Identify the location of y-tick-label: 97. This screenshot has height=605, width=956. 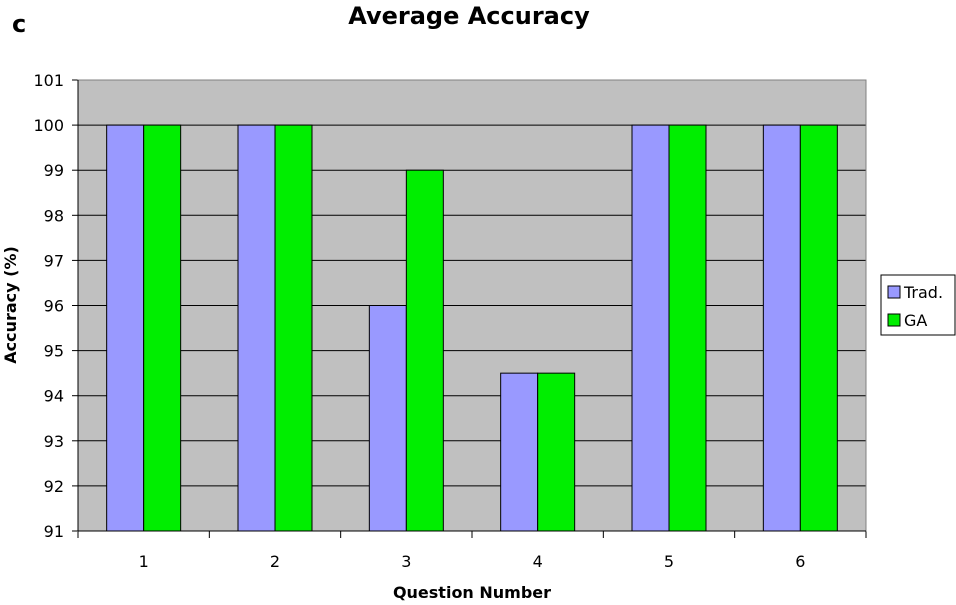
(54, 260).